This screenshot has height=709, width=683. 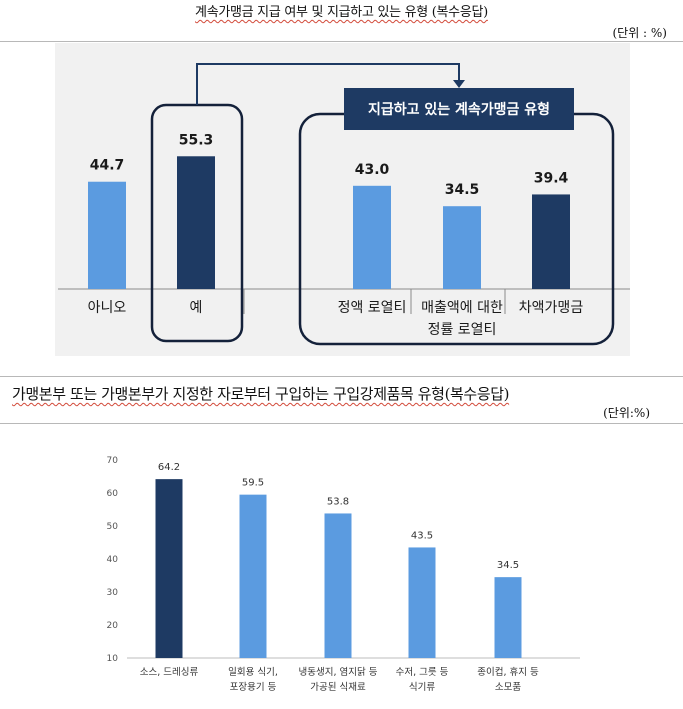 What do you see at coordinates (462, 330) in the screenshot?
I see `chart1-category-label: 정률 로열티` at bounding box center [462, 330].